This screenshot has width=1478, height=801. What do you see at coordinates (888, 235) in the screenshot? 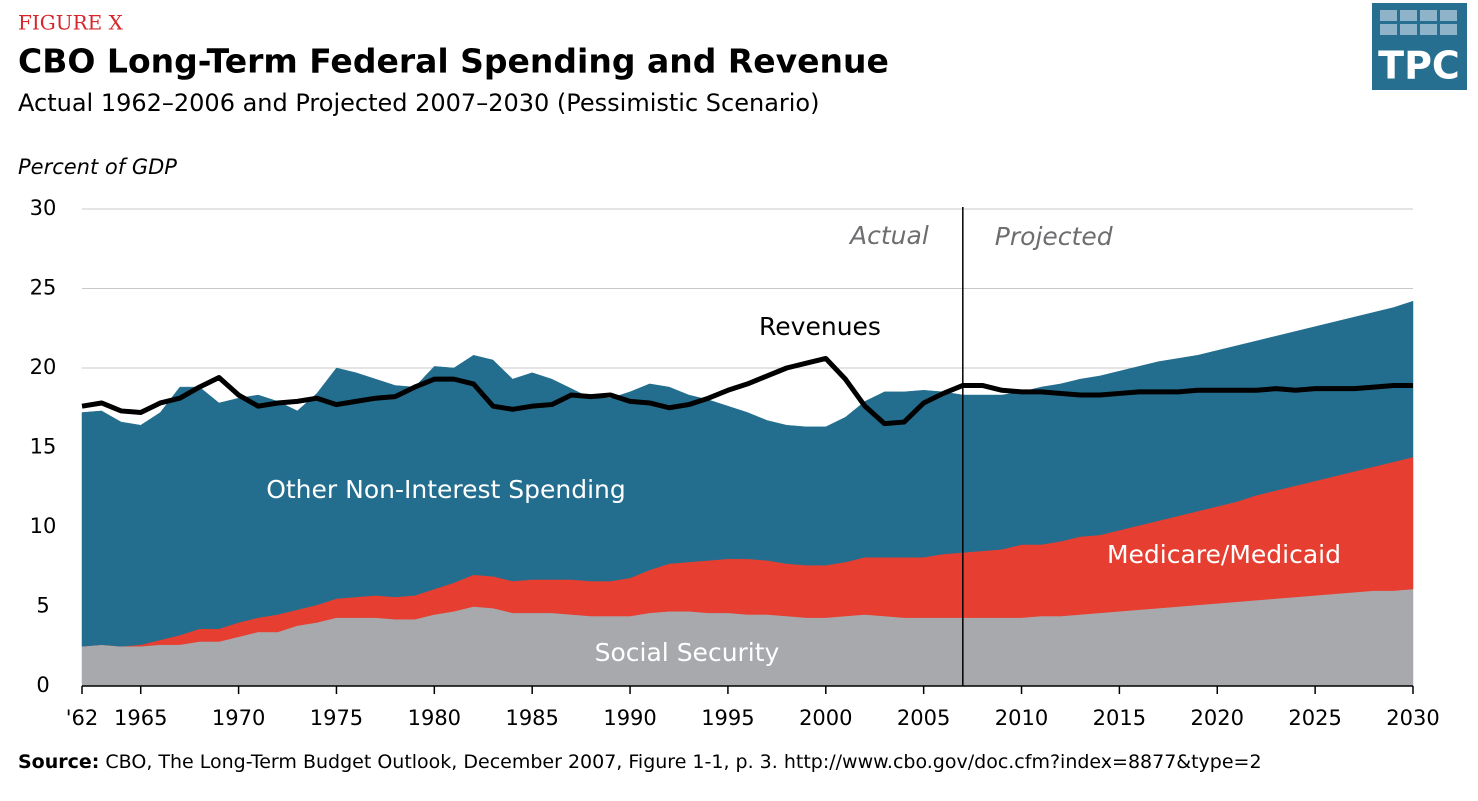
I see `annotation: Actual` at bounding box center [888, 235].